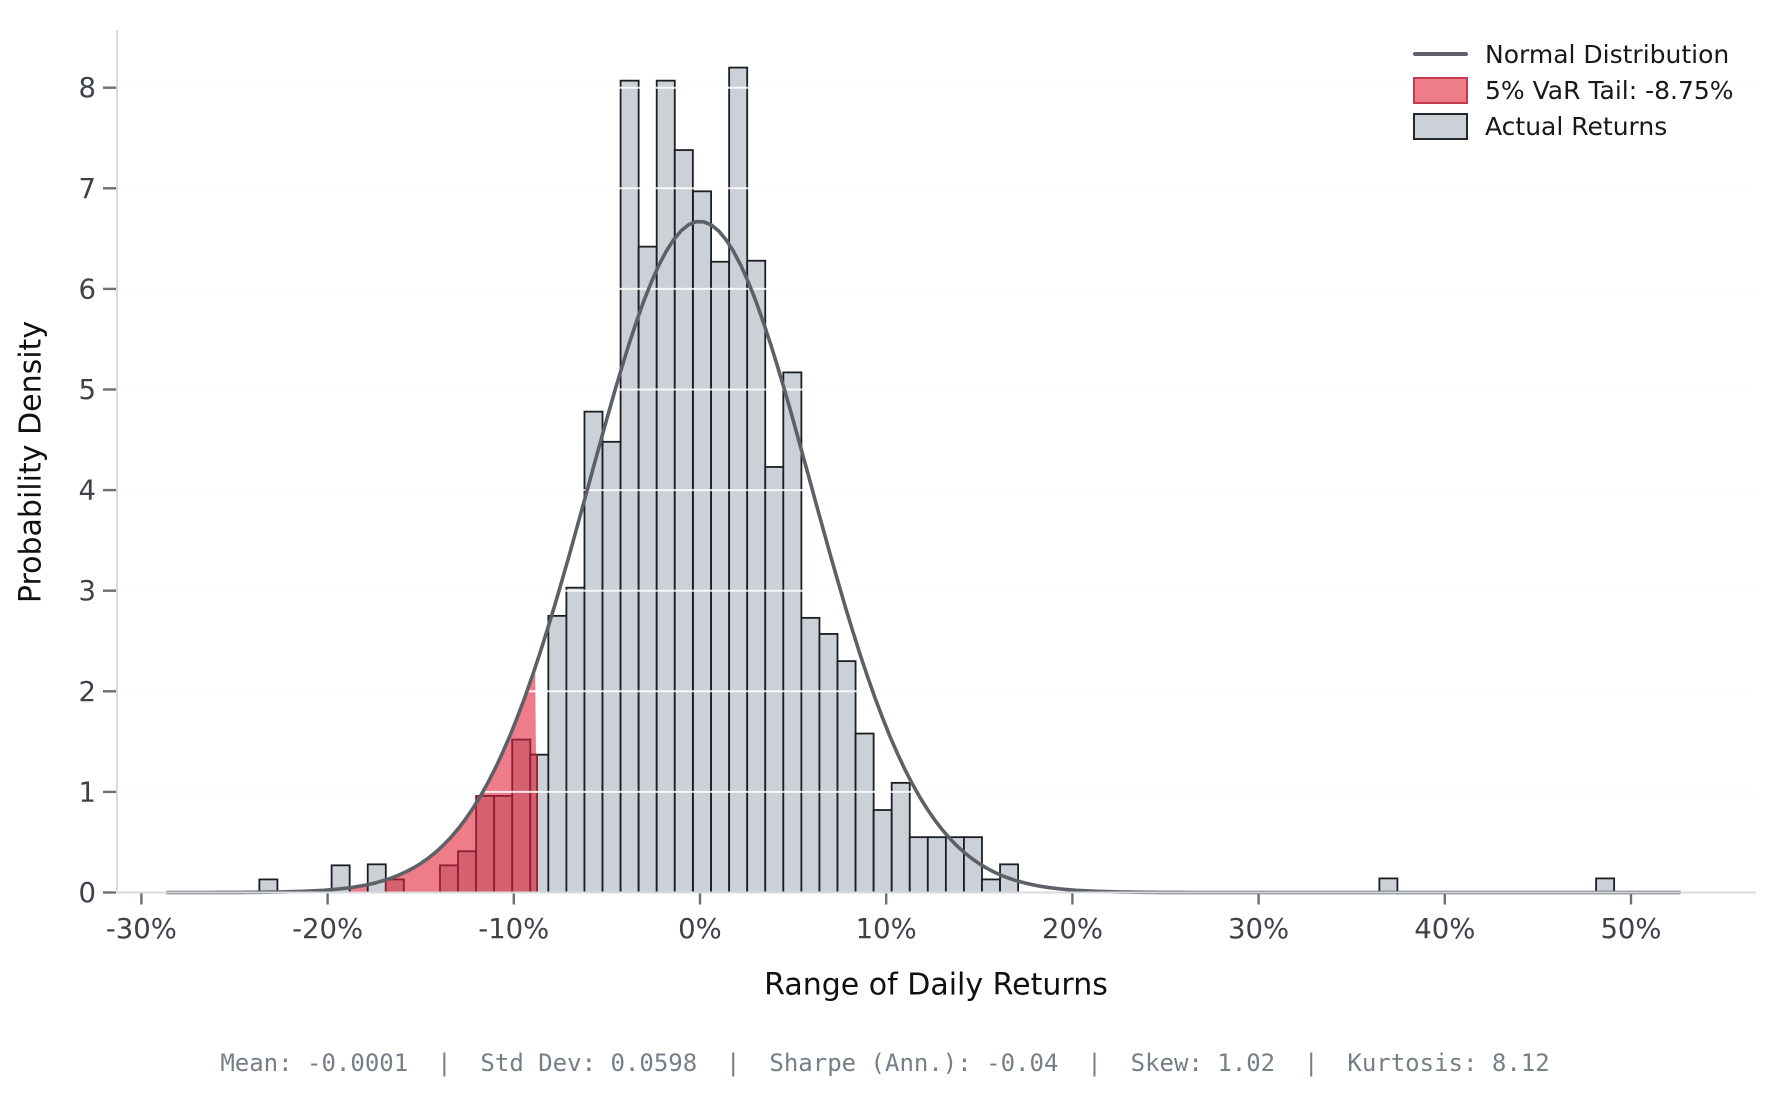 This screenshot has height=1105, width=1777. Describe the element at coordinates (1609, 90) in the screenshot. I see `legend-label: 5% VaR Tail: -8.75%` at that location.